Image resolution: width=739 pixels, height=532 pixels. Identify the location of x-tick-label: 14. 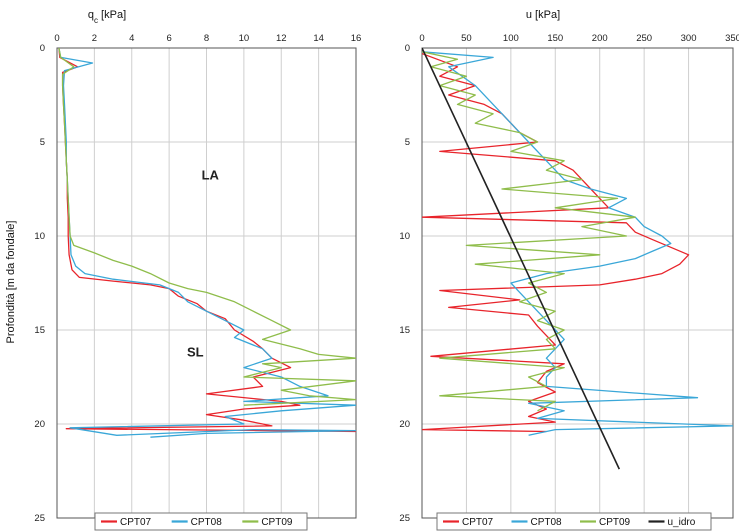
(318, 38).